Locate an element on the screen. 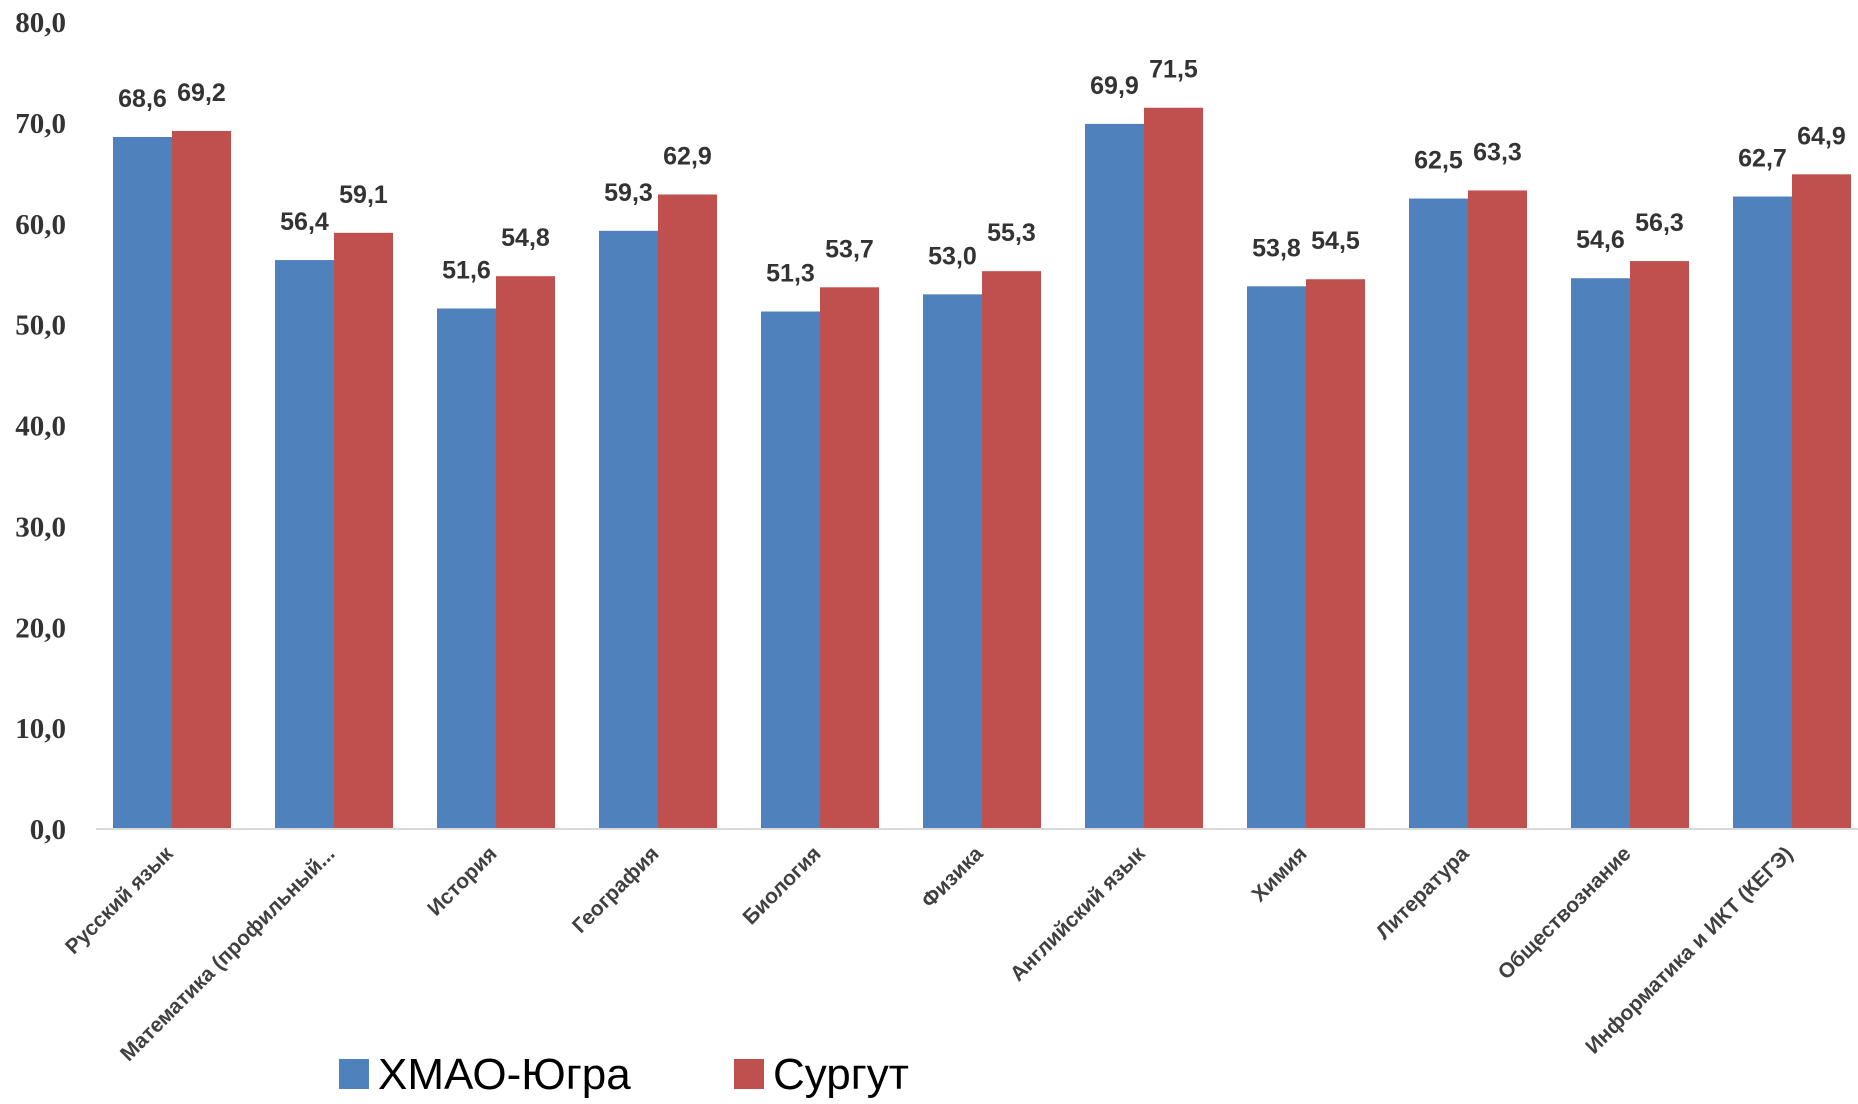  data-label: 54,5 is located at coordinates (1335, 241).